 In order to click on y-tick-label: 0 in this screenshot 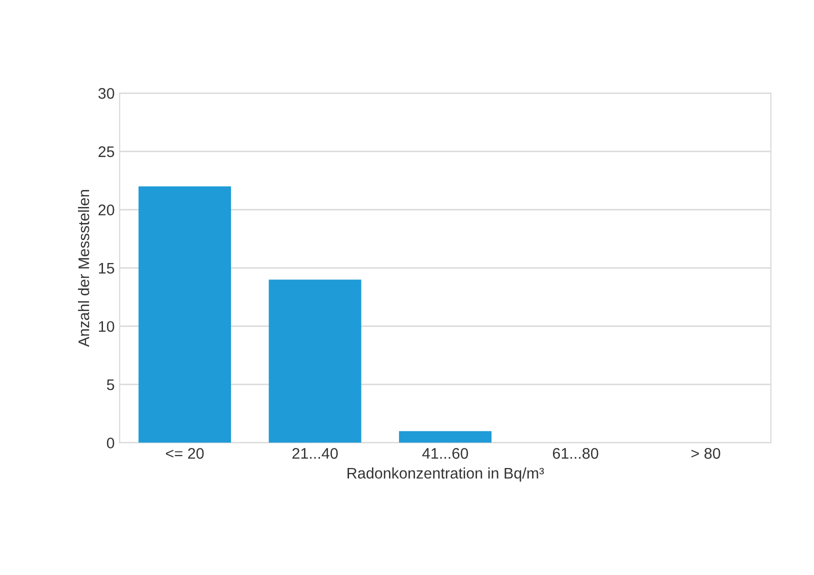, I will do `click(110, 443)`.